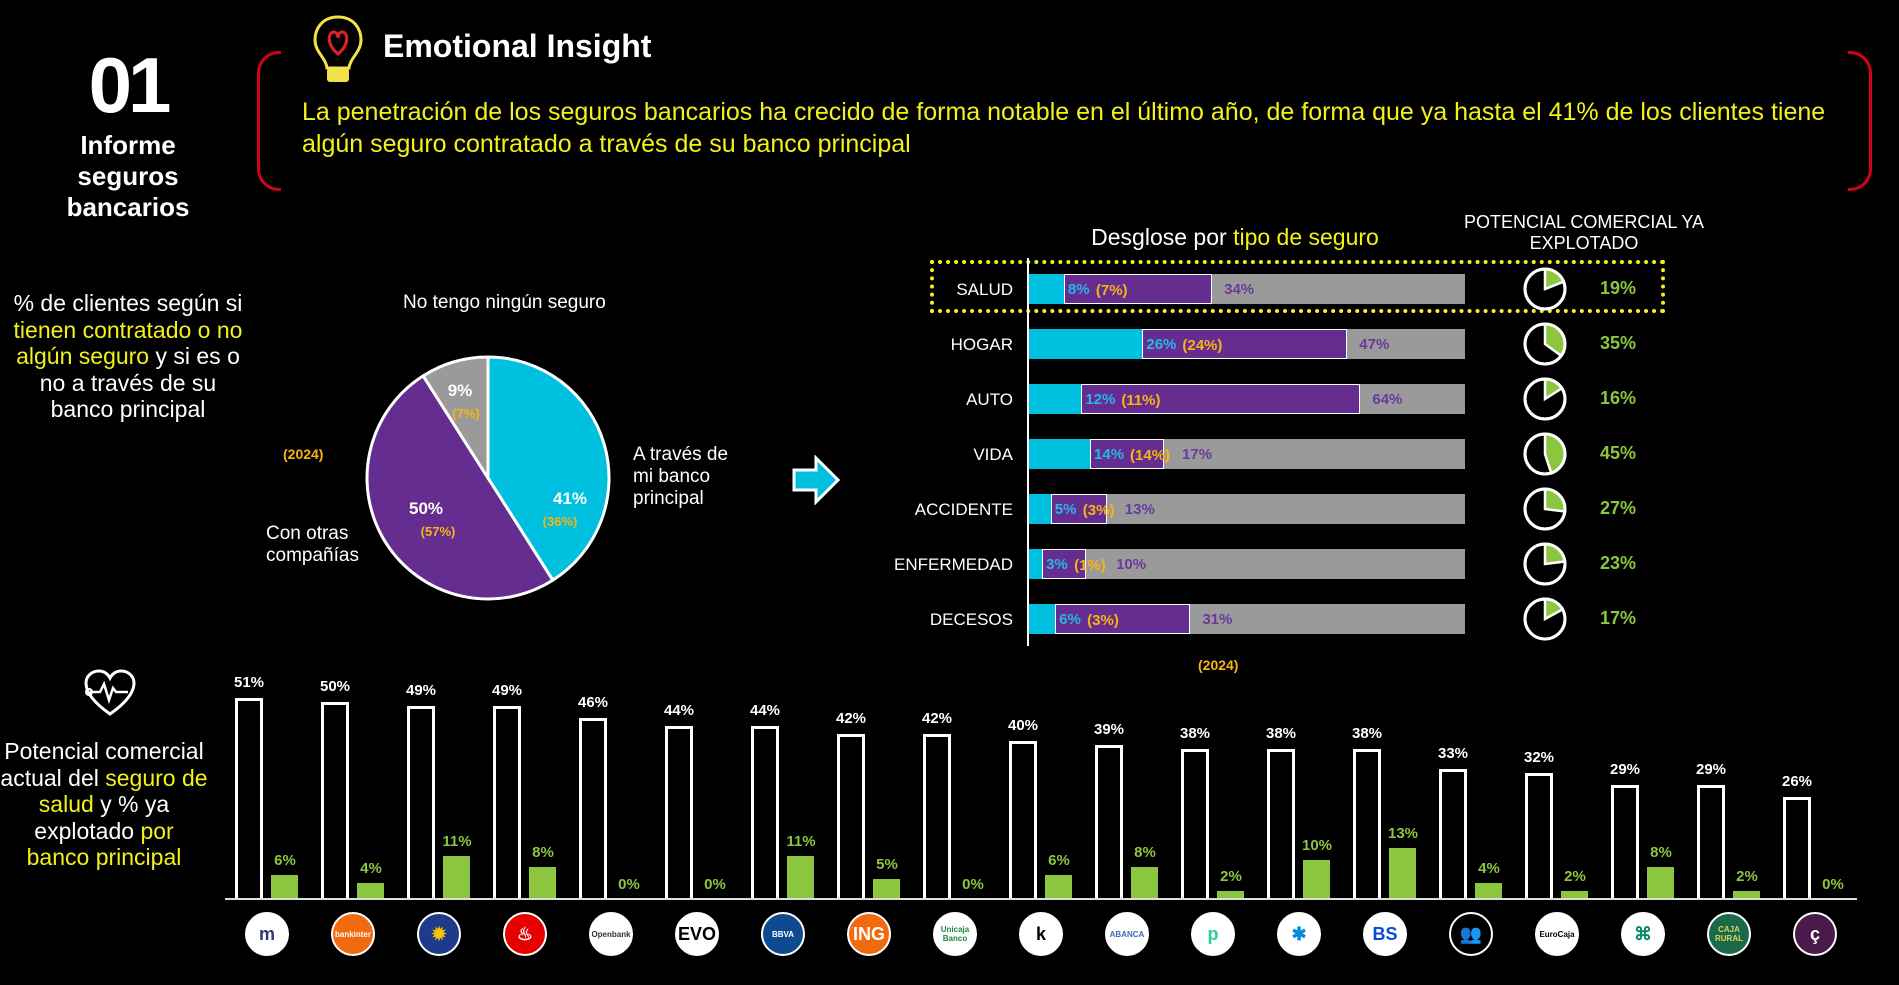 This screenshot has height=985, width=1899. Describe the element at coordinates (1065, 509) in the screenshot. I see `bank-value-label: 5%` at that location.